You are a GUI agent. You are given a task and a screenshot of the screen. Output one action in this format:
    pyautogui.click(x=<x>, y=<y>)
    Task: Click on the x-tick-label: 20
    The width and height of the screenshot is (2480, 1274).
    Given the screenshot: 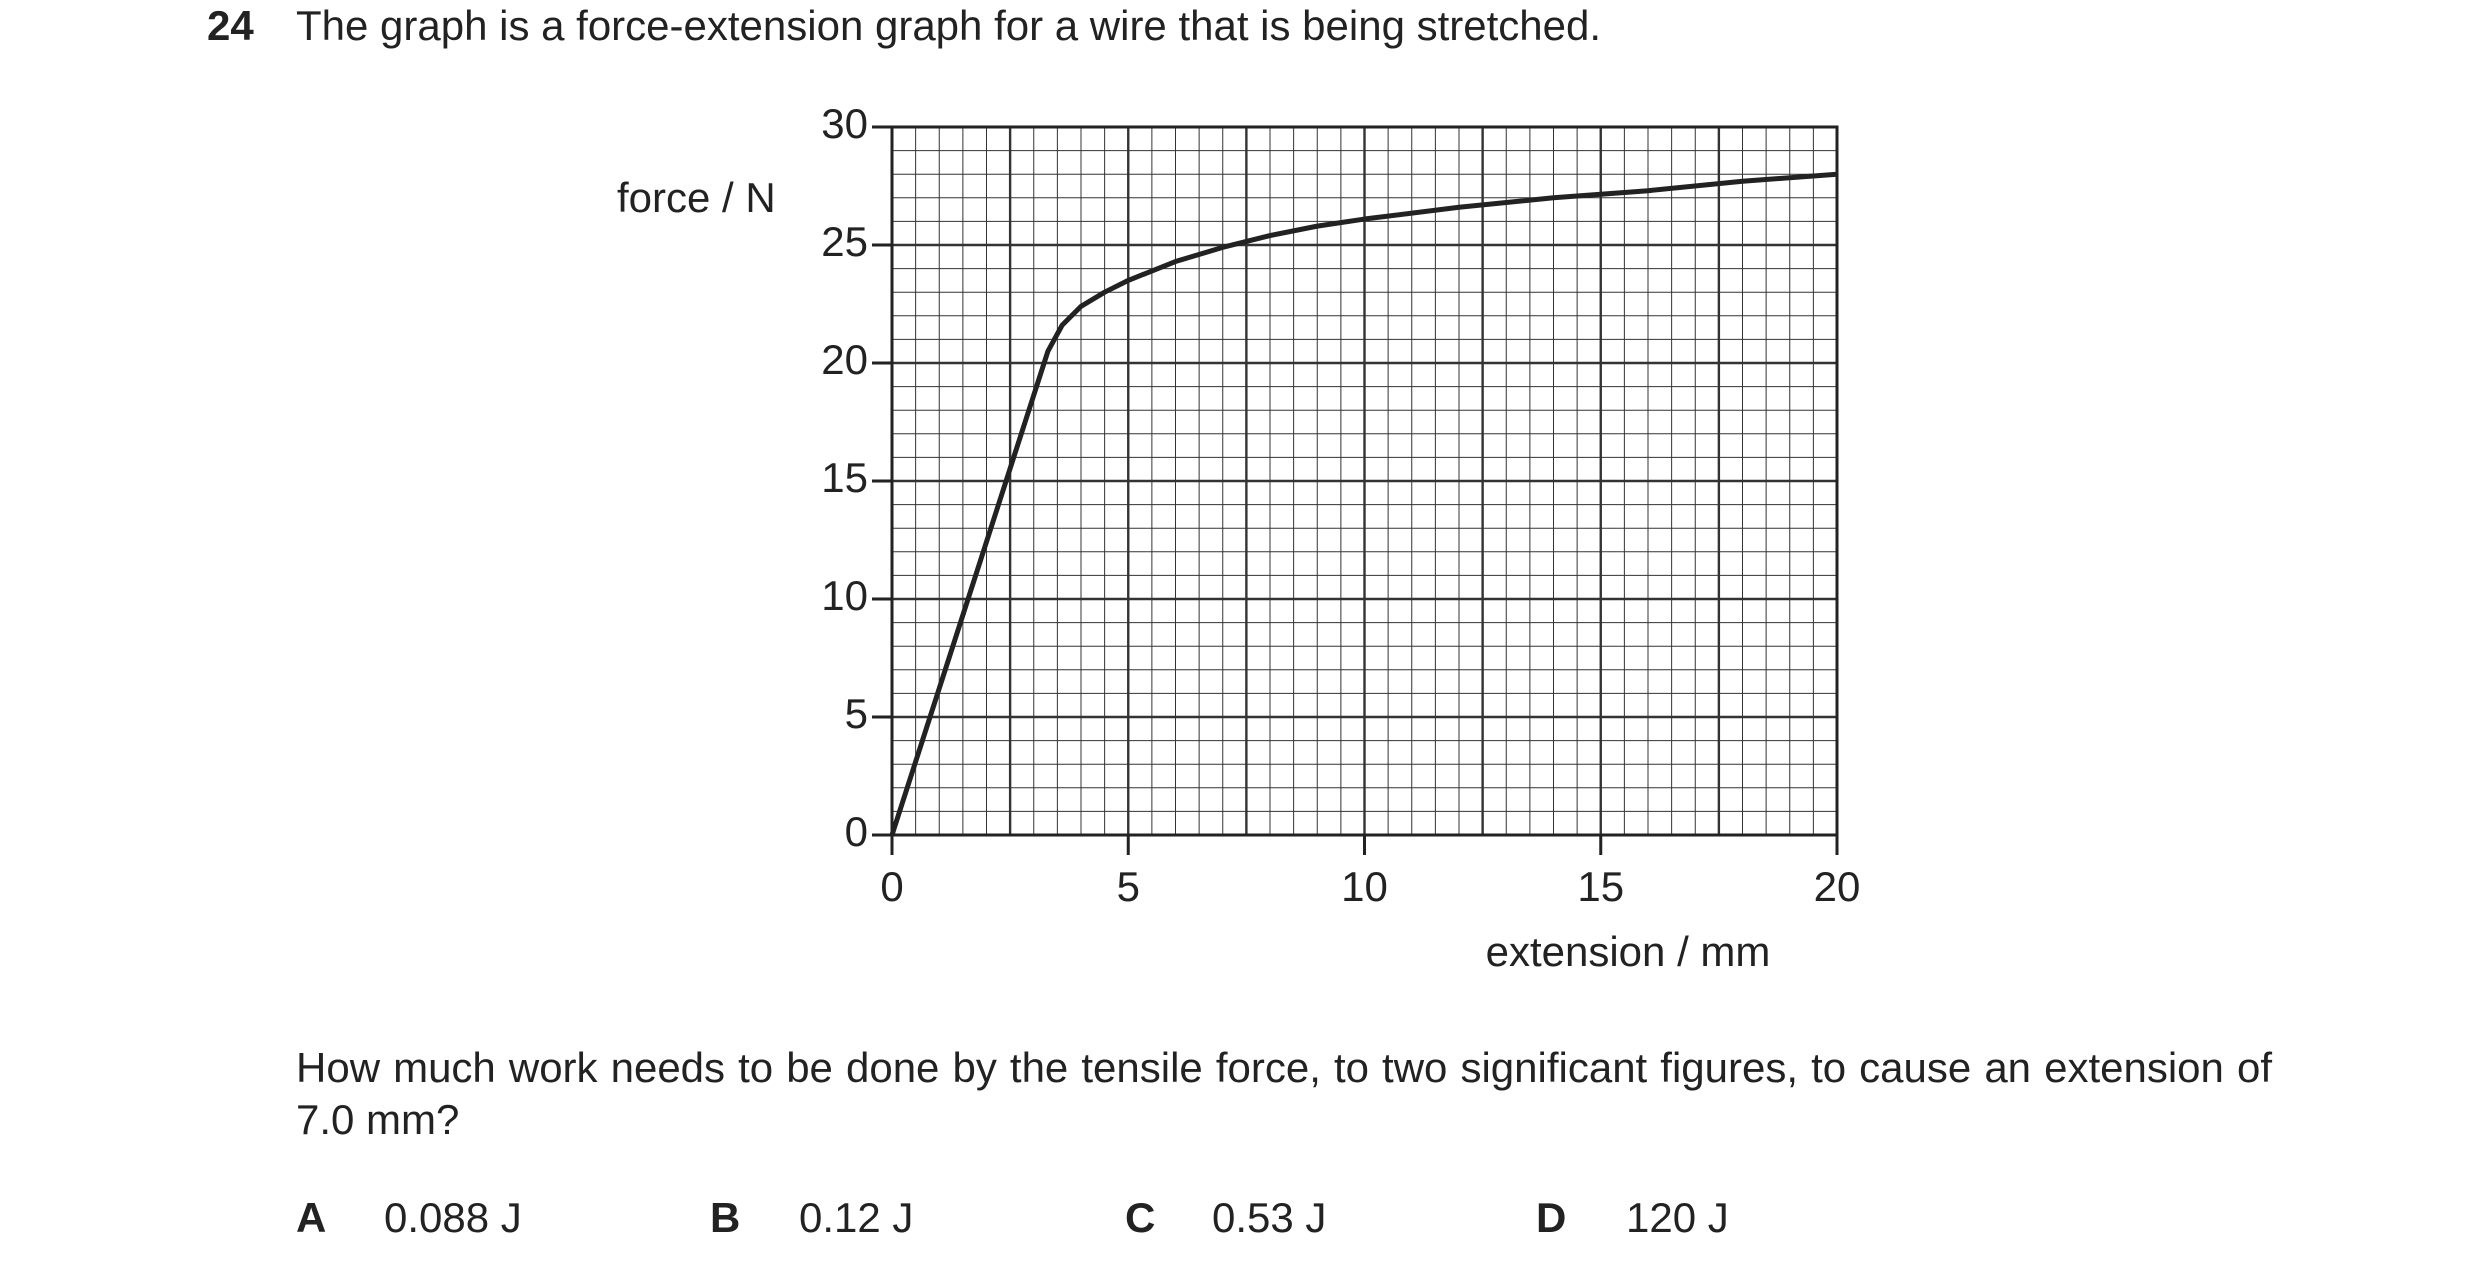 What is the action you would take?
    pyautogui.click(x=1837, y=886)
    